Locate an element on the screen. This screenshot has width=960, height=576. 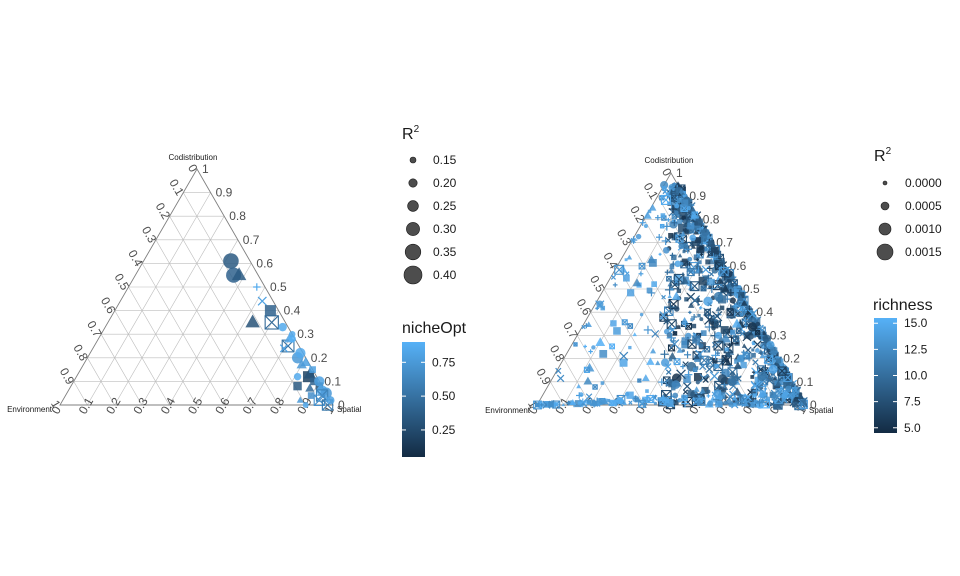
size-legend-label-left: 0.25 is located at coordinates (445, 206).